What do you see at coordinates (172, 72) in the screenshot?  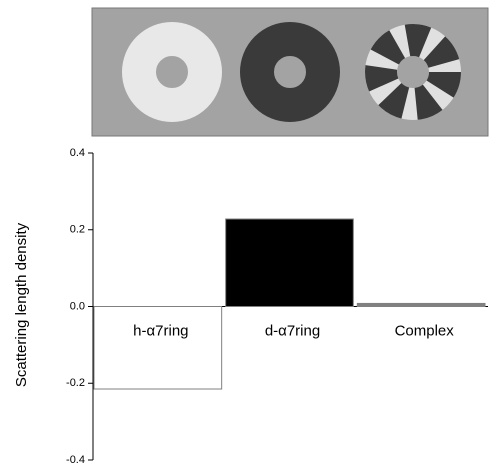 I see `h-ring-image` at bounding box center [172, 72].